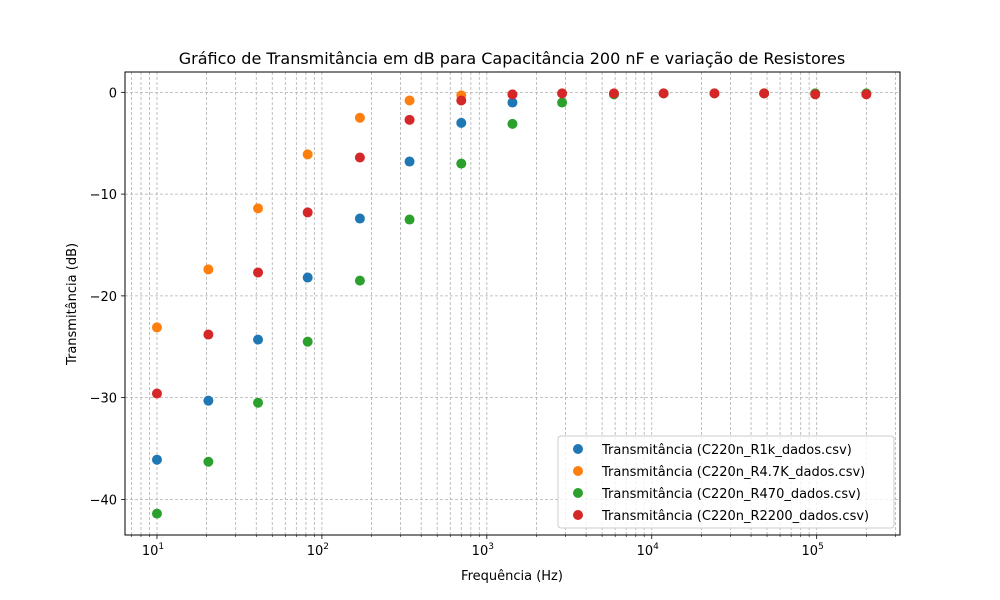 This screenshot has height=600, width=1000. What do you see at coordinates (648, 550) in the screenshot?
I see `x-tick-label: 104` at bounding box center [648, 550].